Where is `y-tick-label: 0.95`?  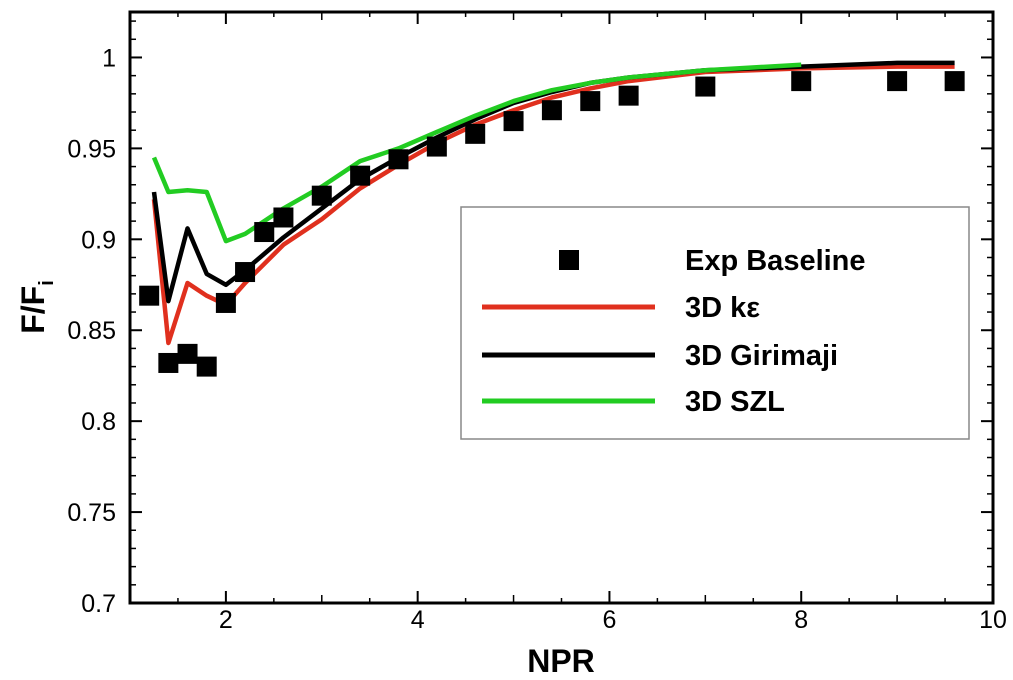 y-tick-label: 0.95 is located at coordinates (91, 149).